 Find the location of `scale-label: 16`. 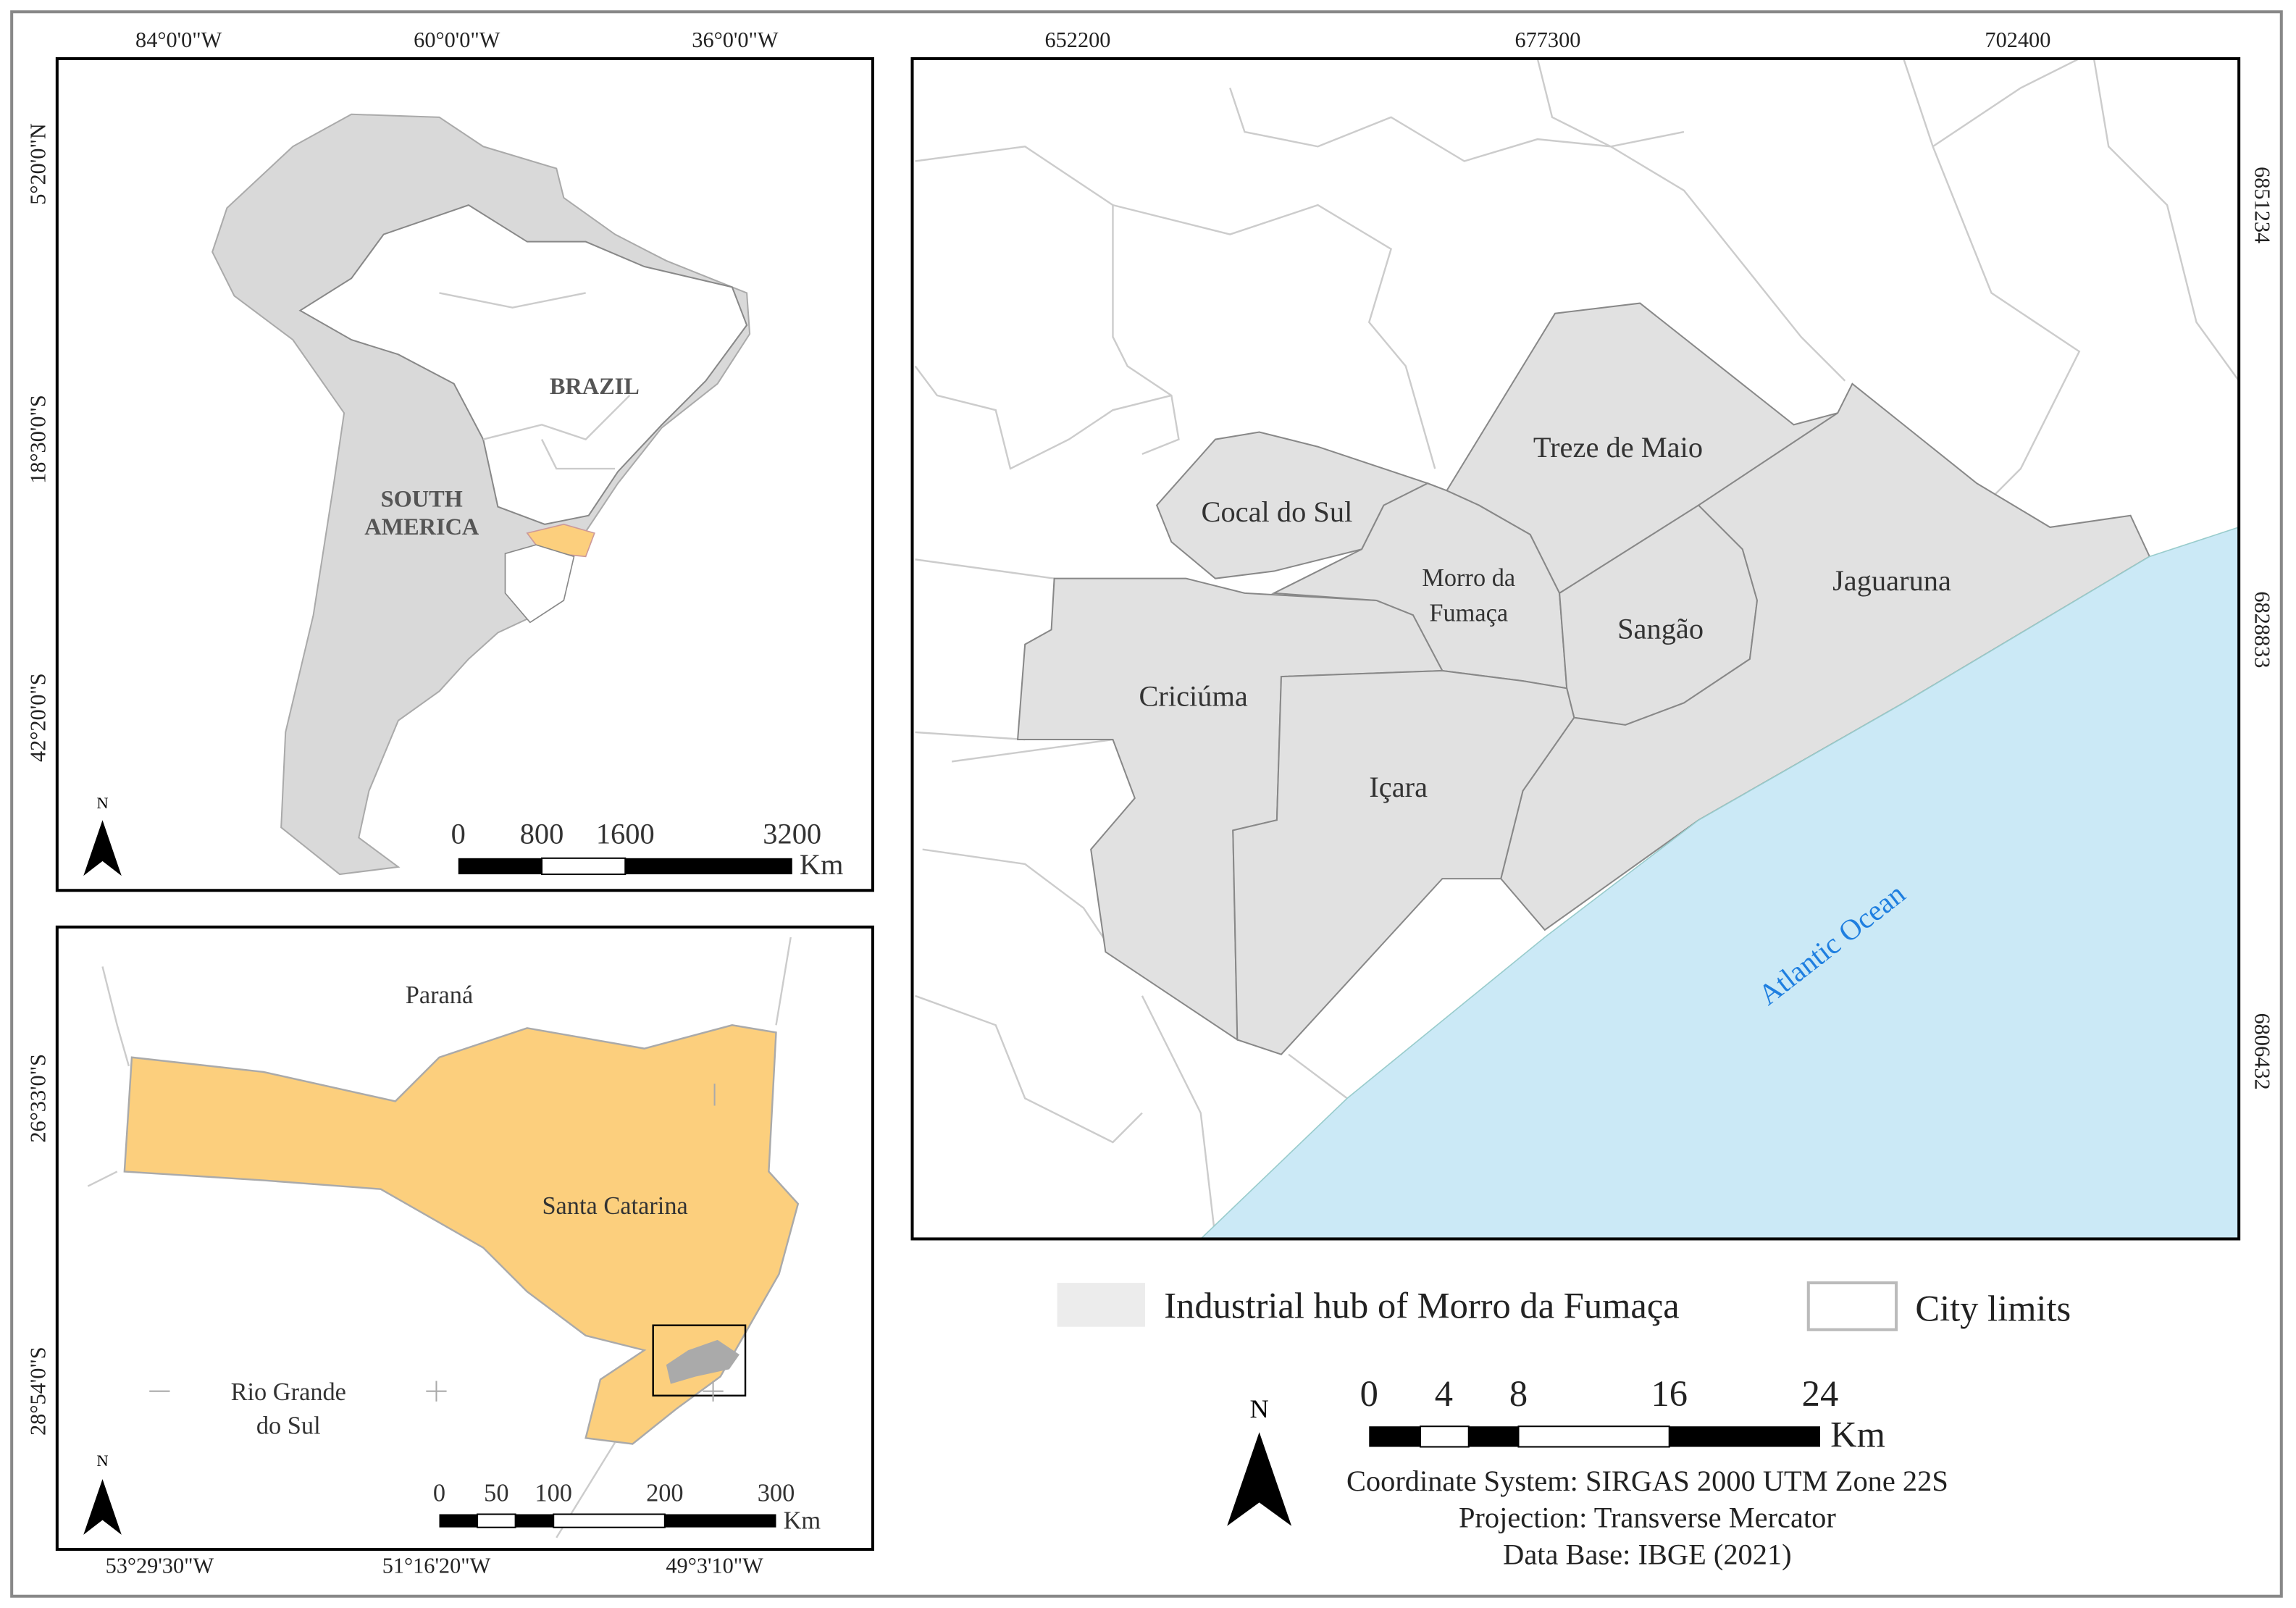

scale-label: 16 is located at coordinates (1669, 1394).